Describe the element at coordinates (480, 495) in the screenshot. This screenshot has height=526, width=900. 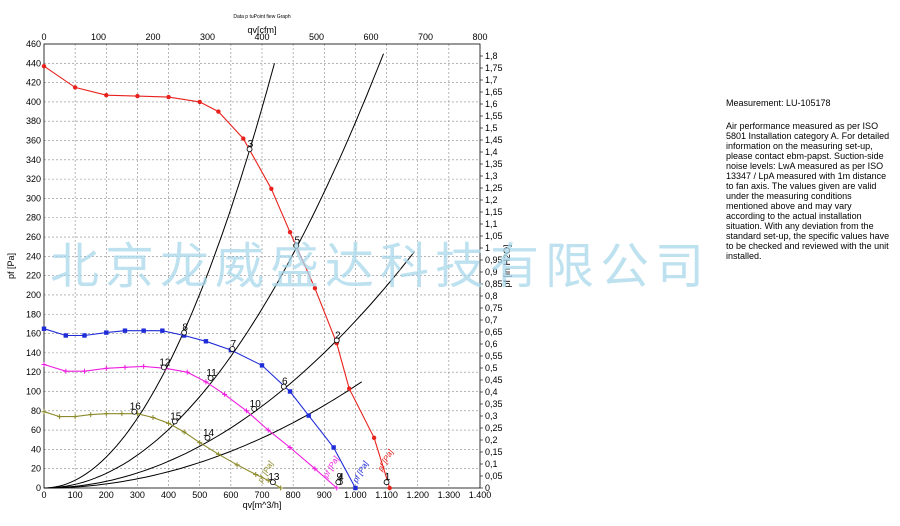
I see `x-tick-label: 1.400` at that location.